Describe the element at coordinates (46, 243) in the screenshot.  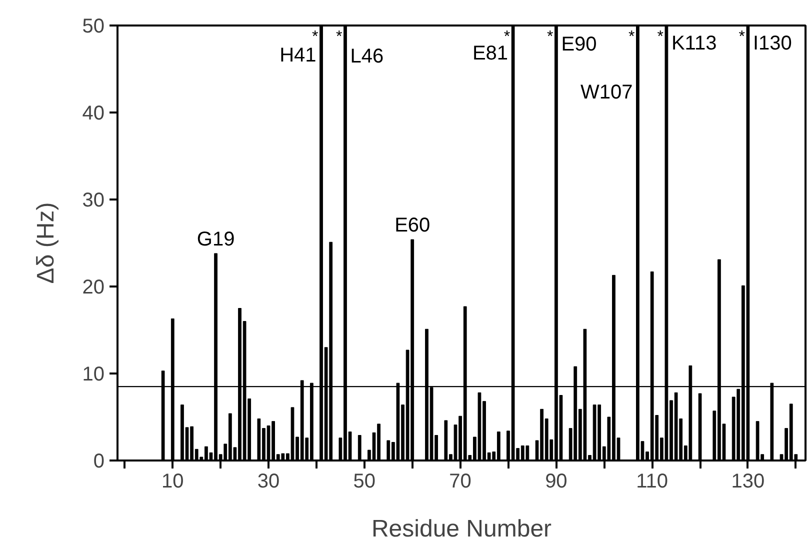
I see `y-axis-title: Δδ (Hz)` at that location.